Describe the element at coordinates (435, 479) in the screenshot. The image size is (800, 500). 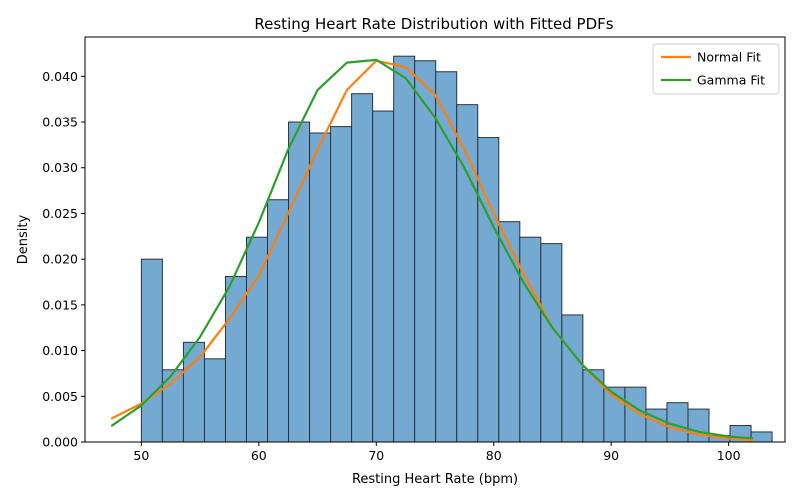
I see `x-axis-label: Resting Heart Rate (bpm)` at that location.